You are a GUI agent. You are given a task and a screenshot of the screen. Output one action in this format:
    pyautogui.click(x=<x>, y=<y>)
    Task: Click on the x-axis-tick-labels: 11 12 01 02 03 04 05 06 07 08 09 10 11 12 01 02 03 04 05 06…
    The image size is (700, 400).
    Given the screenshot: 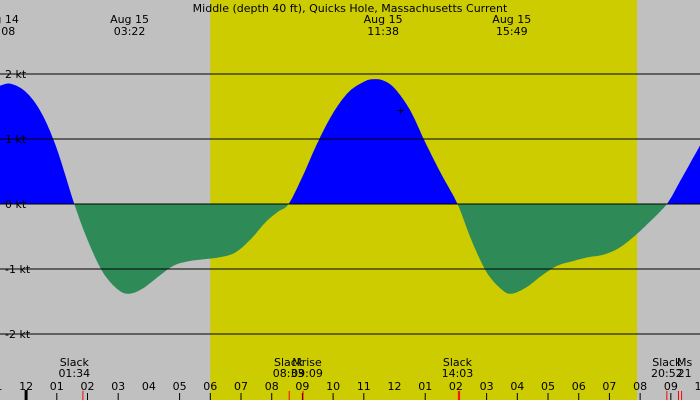 What is the action you would take?
    pyautogui.click(x=350, y=390)
    